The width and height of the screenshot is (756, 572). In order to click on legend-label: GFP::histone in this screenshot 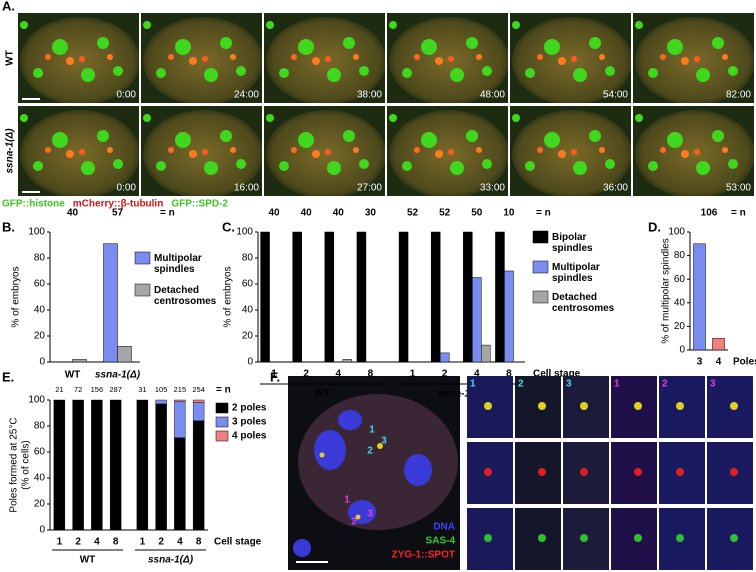, I will do `click(33, 204)`.